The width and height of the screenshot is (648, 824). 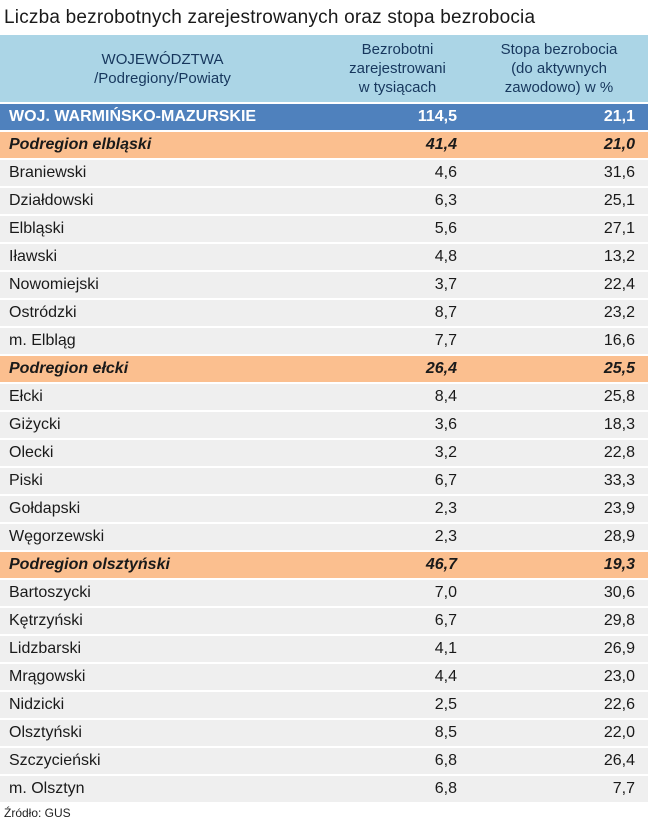 I want to click on rate-cell: 22,4, so click(x=559, y=286).